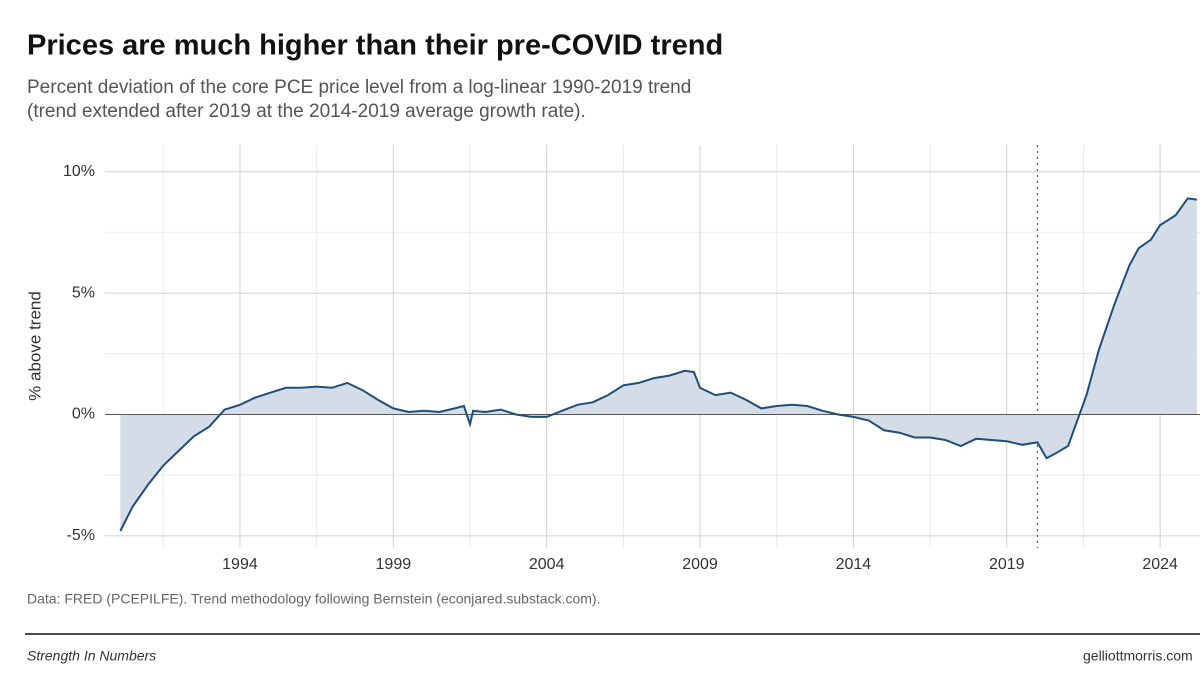  Describe the element at coordinates (34, 346) in the screenshot. I see `y-axis-label: % above trend` at that location.